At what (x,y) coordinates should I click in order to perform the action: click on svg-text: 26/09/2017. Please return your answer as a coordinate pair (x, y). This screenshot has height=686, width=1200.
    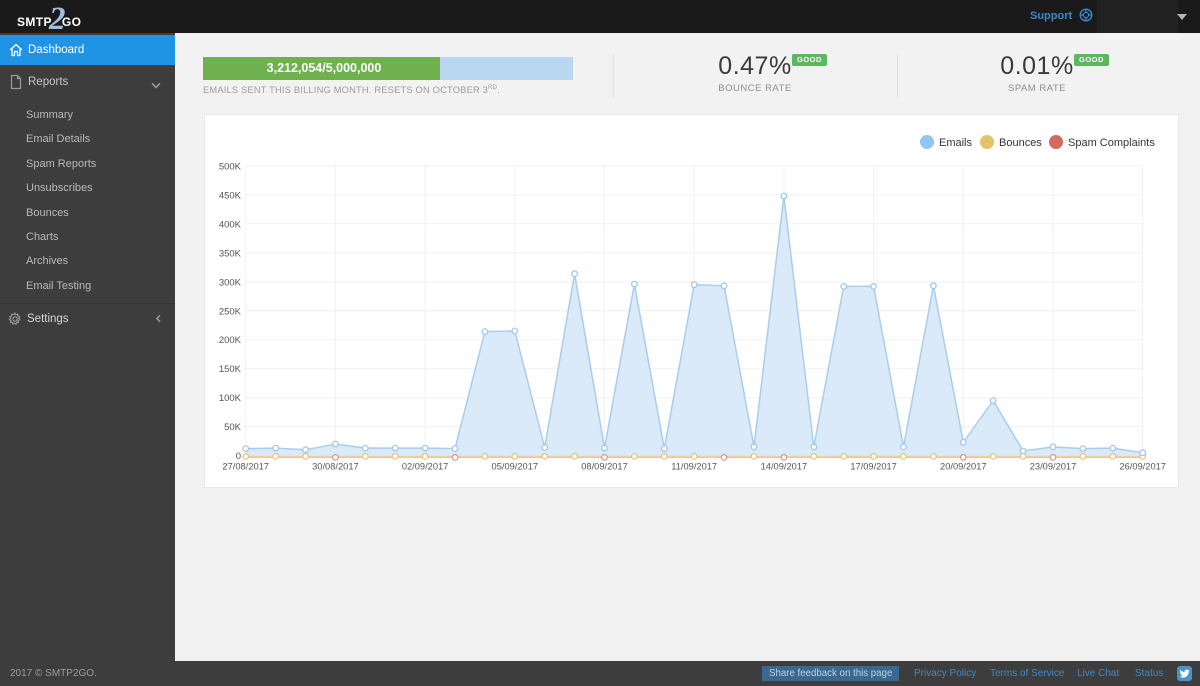
    Looking at the image, I should click on (1142, 467).